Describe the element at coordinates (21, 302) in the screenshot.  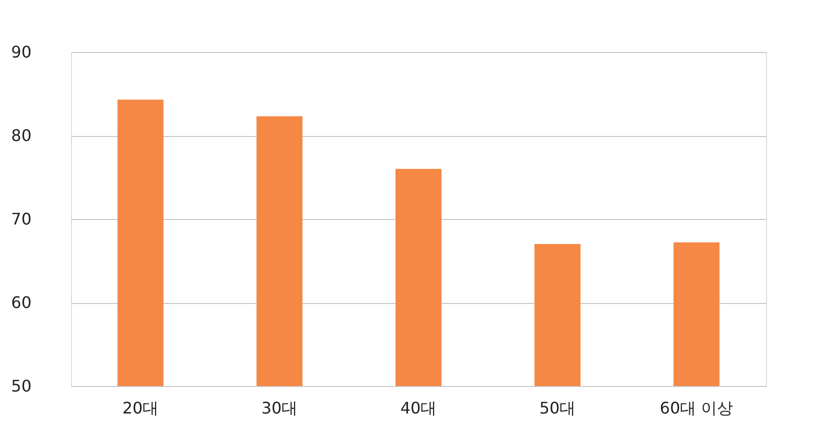
I see `y-tick-label: 60` at that location.